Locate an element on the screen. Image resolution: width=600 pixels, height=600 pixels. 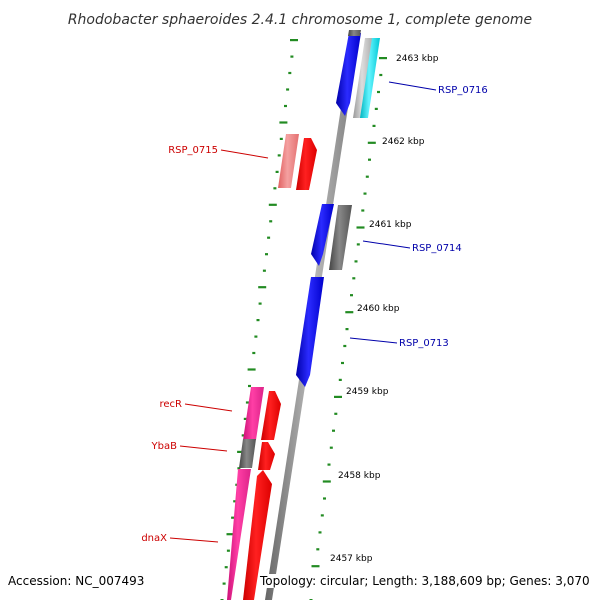
gene-recR-forward is located at coordinates (271, 415).